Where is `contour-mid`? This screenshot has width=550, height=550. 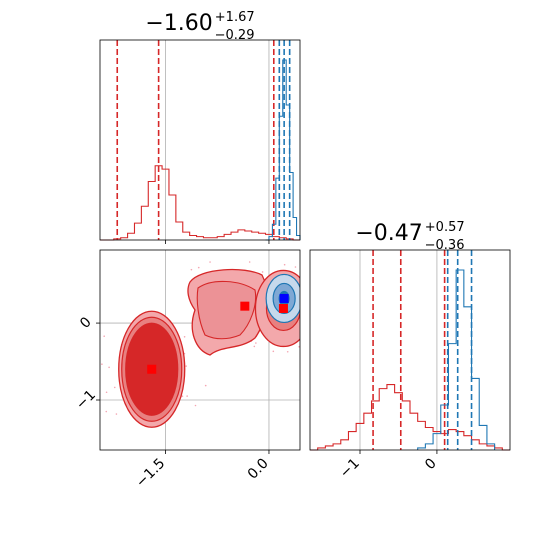 contour-mid is located at coordinates (226, 310).